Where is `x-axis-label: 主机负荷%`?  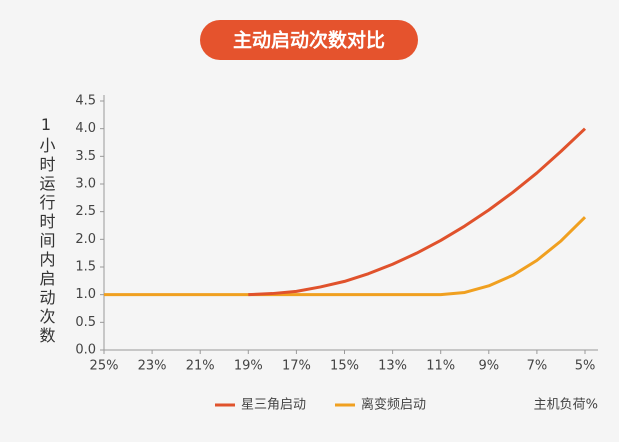 x-axis-label: 主机负荷% is located at coordinates (566, 405).